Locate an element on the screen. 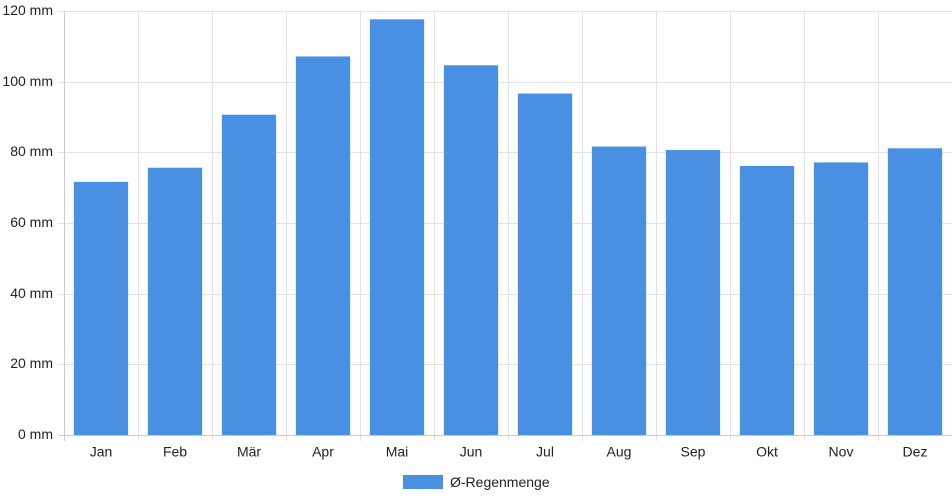  x-tick-label: Mär is located at coordinates (249, 452).